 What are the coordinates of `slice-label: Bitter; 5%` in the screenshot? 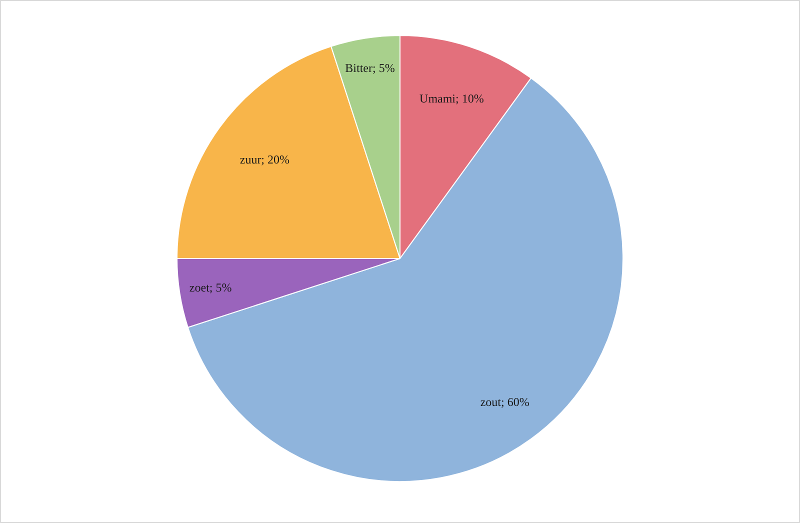 It's located at (370, 68).